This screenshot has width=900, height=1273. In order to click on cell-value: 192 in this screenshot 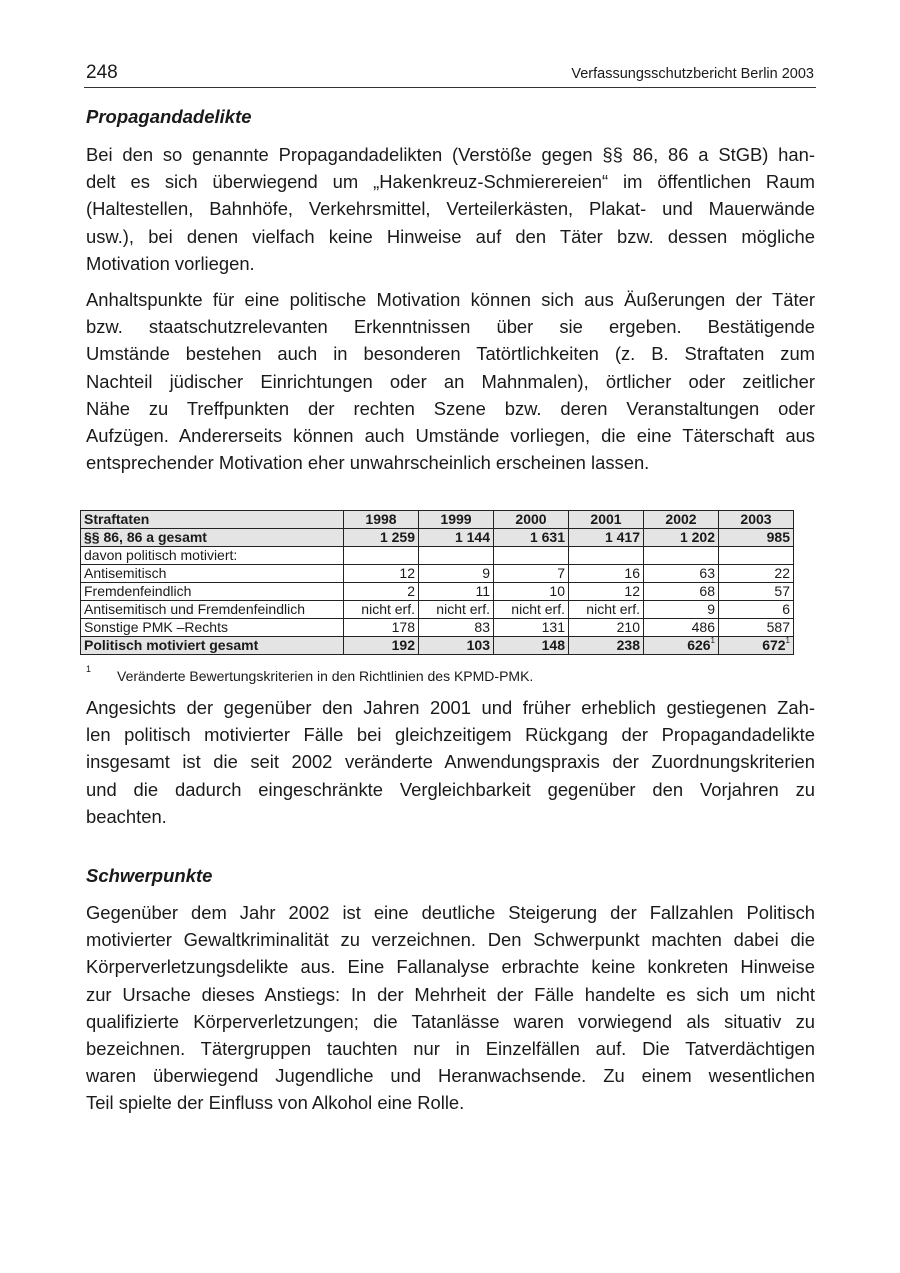, I will do `click(403, 645)`.